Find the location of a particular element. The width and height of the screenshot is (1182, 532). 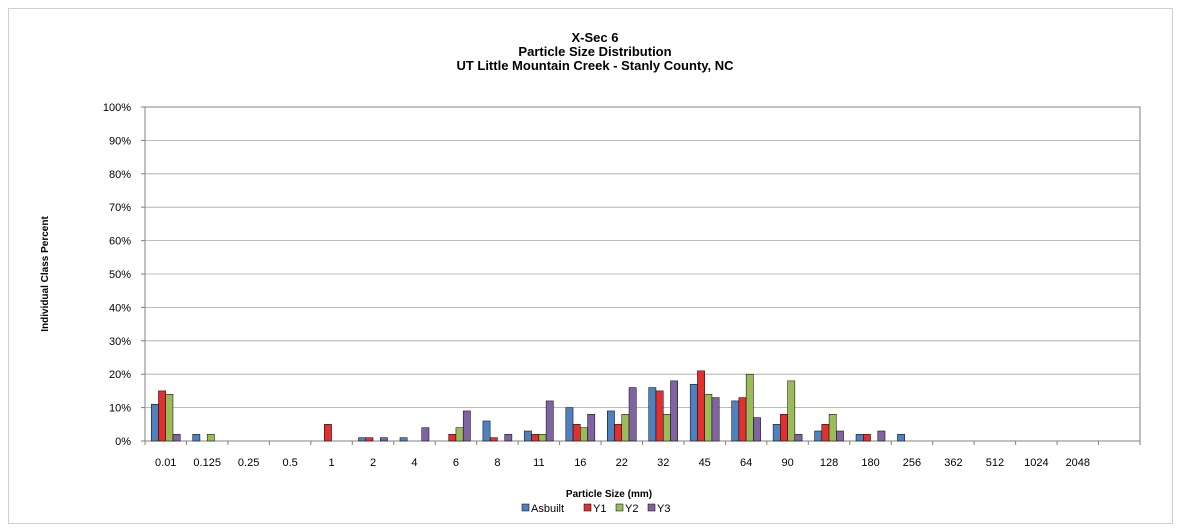

x-tick-label: 32 is located at coordinates (663, 463).